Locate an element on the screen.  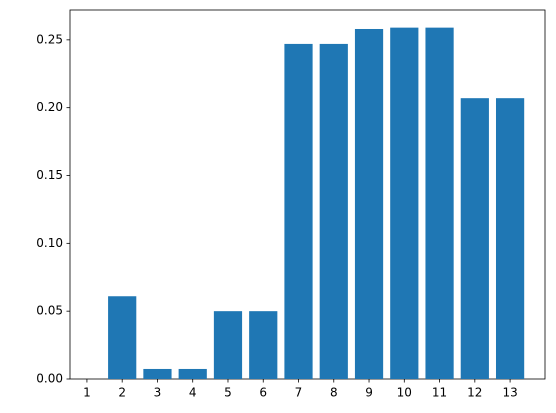
y-tick-label: 0.20 is located at coordinates (49, 107).